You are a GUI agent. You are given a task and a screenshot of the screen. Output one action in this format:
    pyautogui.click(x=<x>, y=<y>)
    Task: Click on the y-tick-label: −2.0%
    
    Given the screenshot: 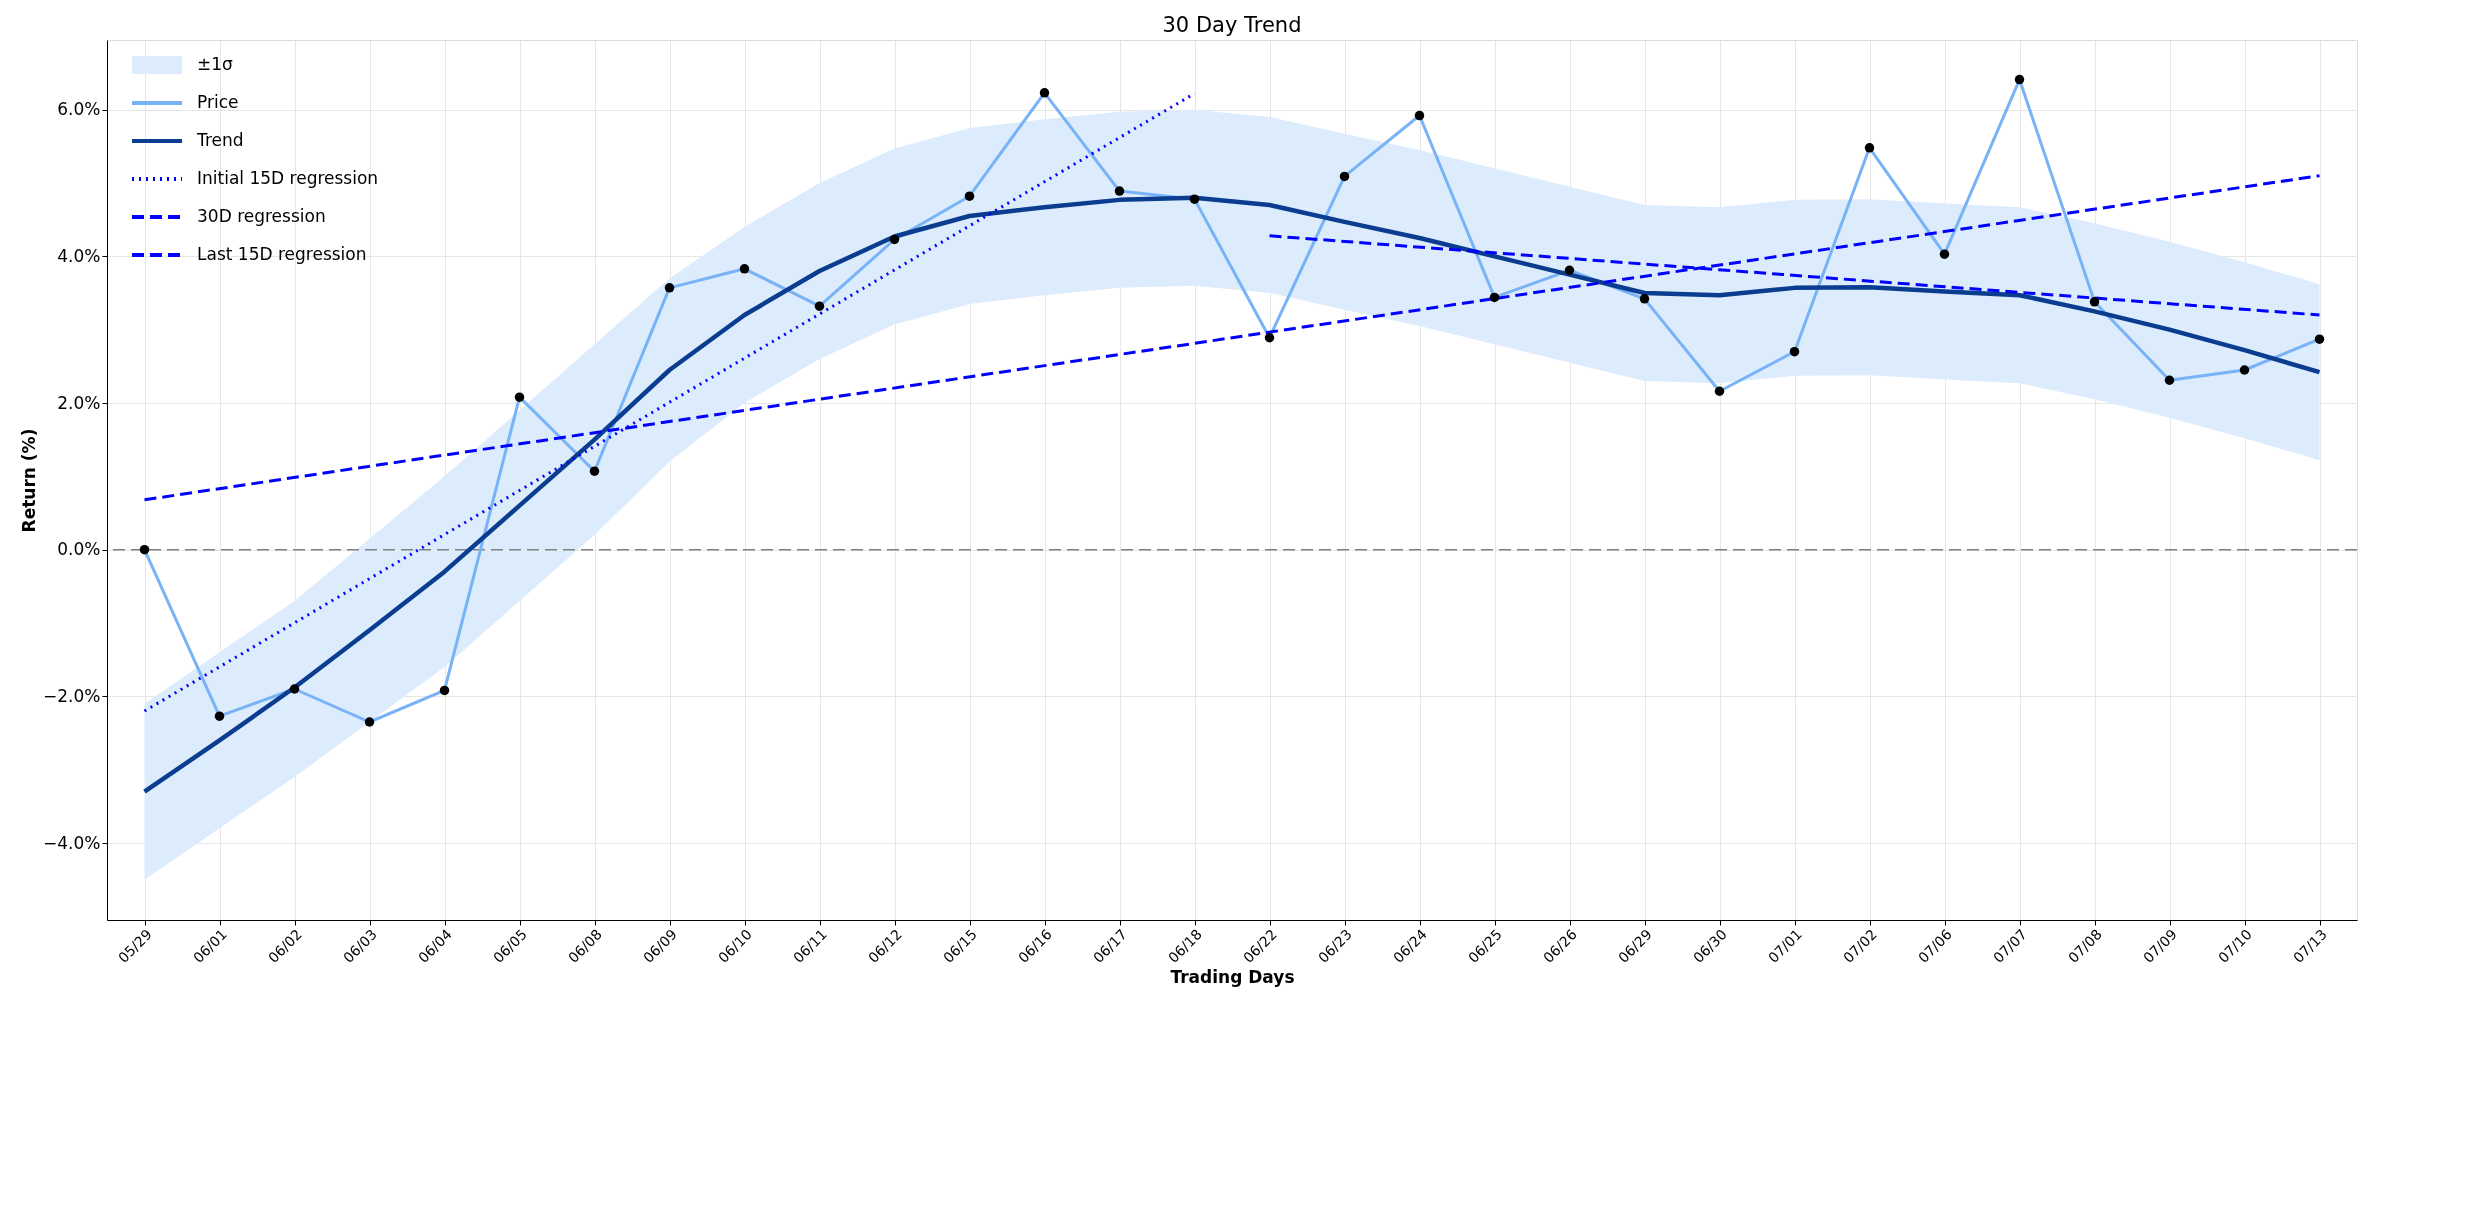 What is the action you would take?
    pyautogui.click(x=72, y=695)
    